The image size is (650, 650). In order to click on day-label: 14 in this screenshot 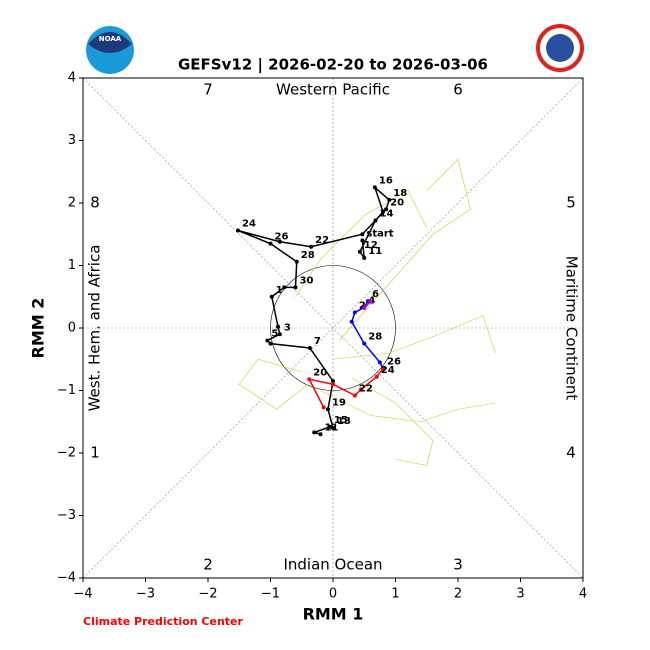, I will do `click(387, 214)`.